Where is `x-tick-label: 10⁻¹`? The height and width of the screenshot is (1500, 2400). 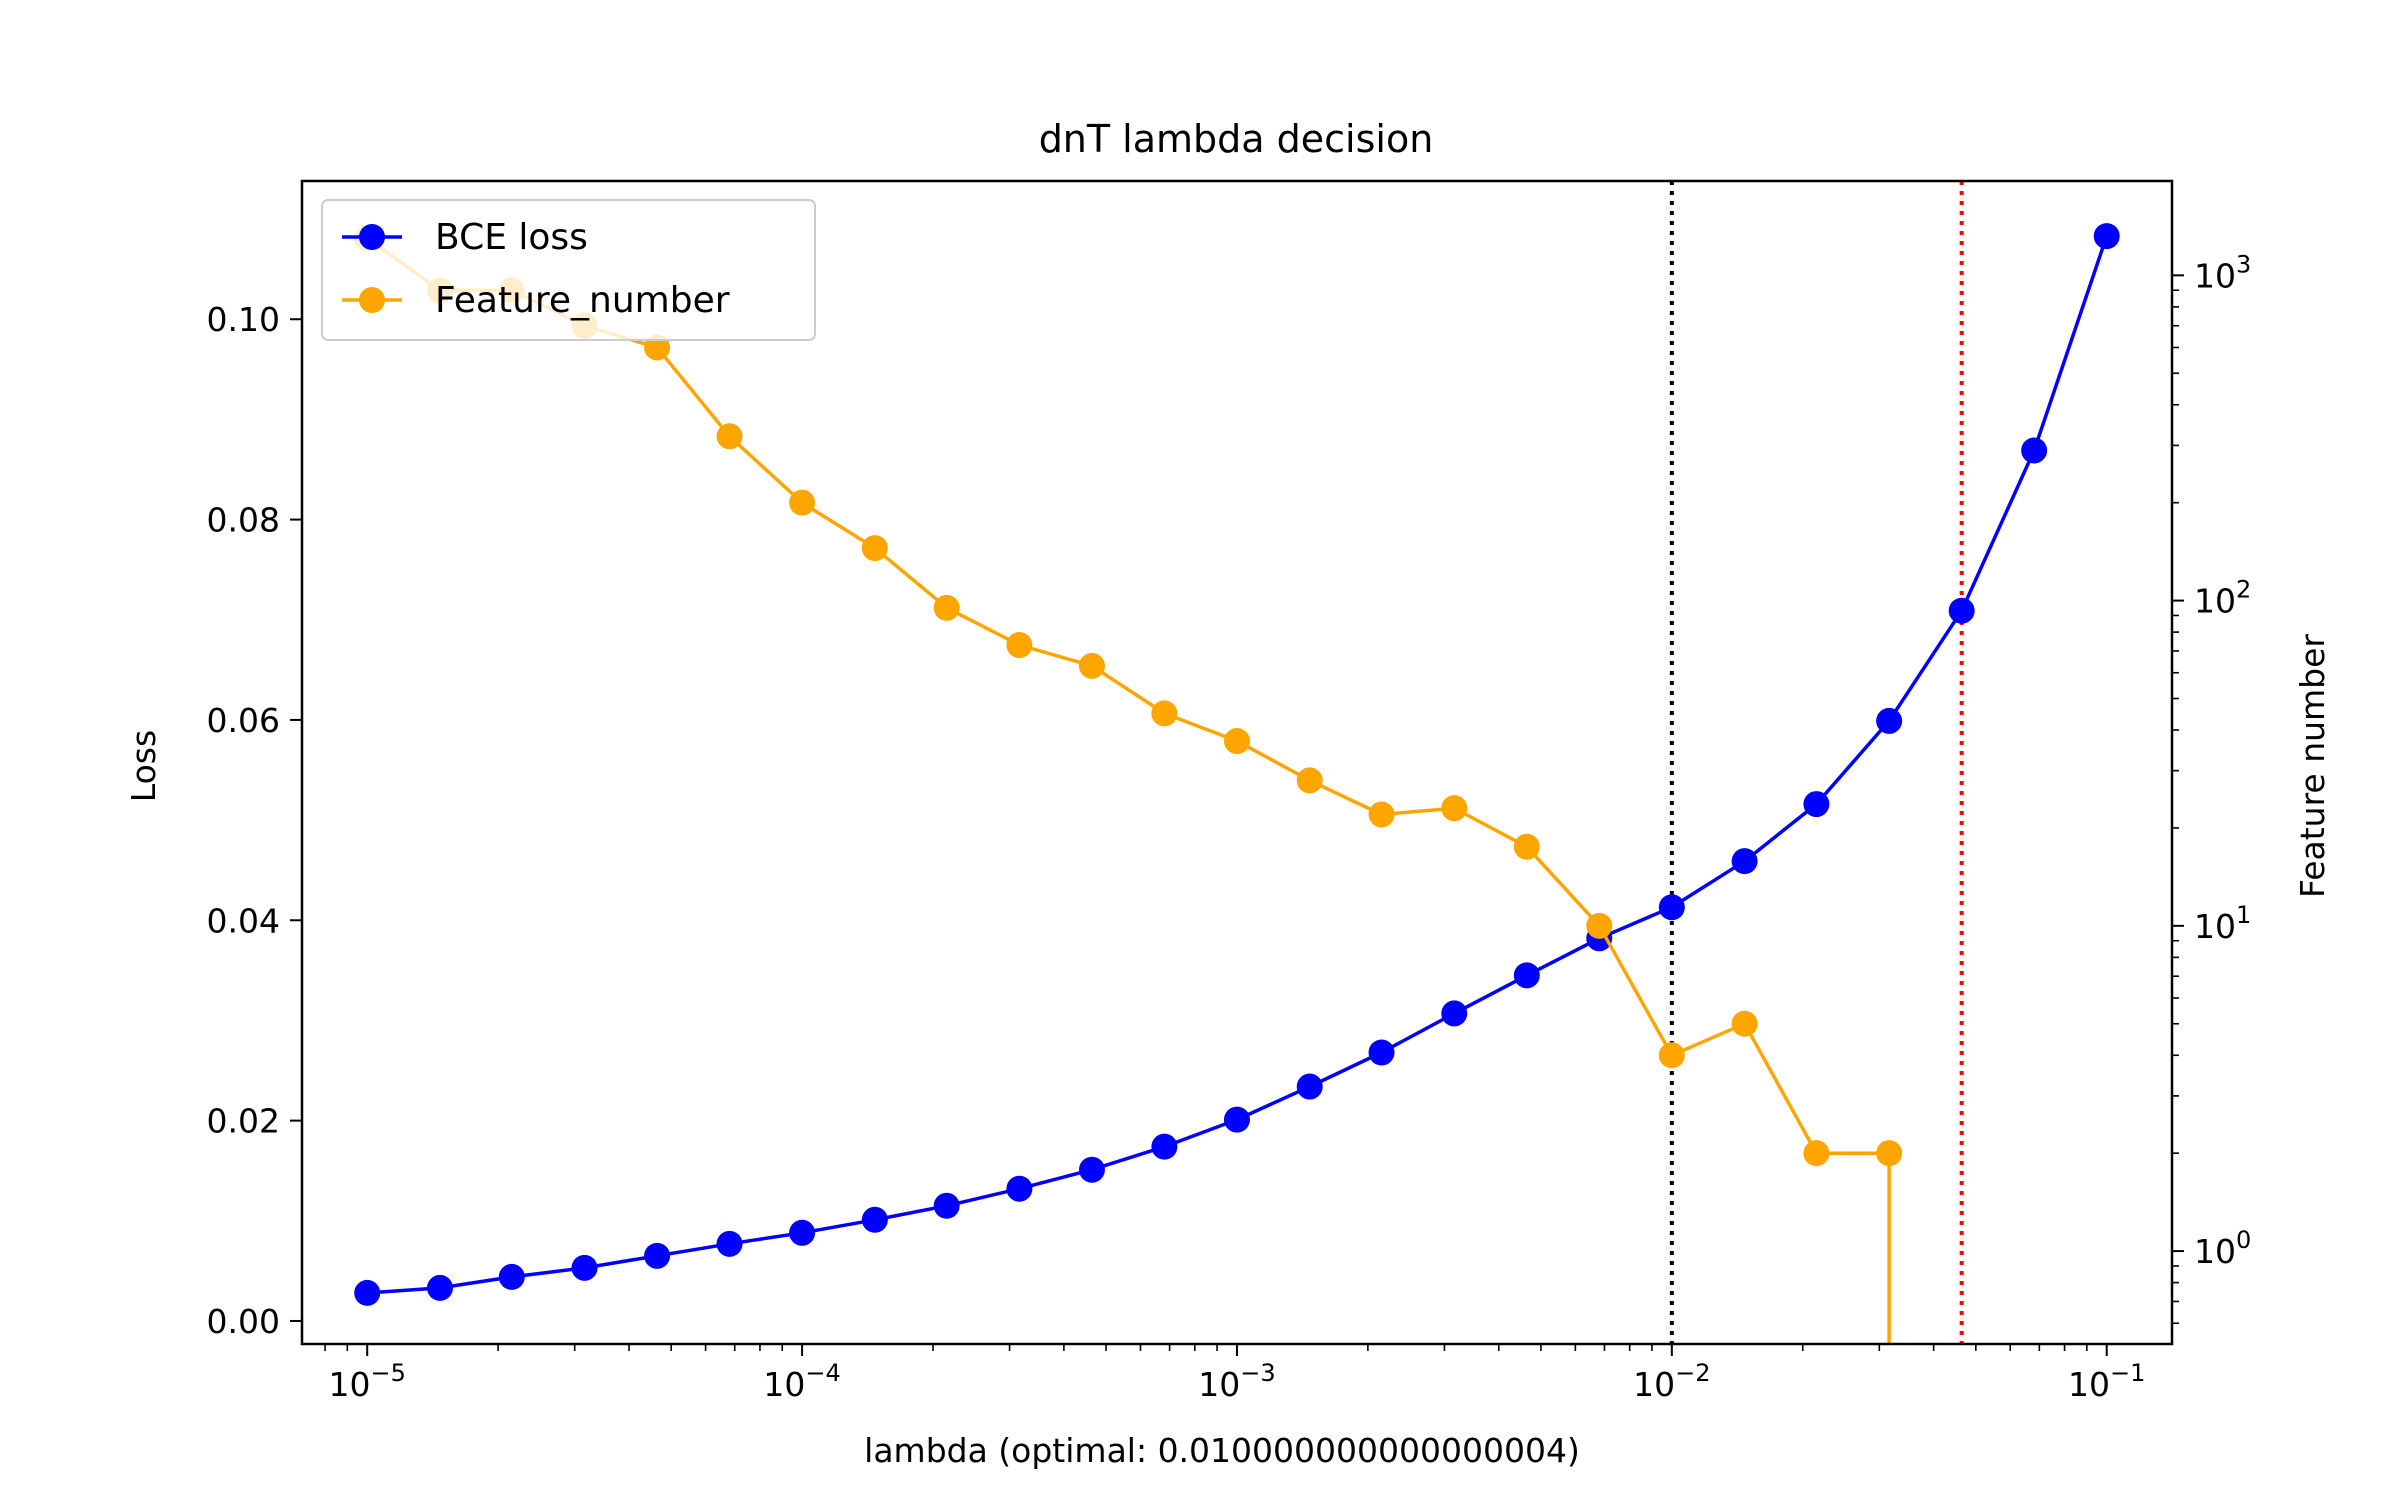
x-tick-label: 10⁻¹ is located at coordinates (2106, 1381).